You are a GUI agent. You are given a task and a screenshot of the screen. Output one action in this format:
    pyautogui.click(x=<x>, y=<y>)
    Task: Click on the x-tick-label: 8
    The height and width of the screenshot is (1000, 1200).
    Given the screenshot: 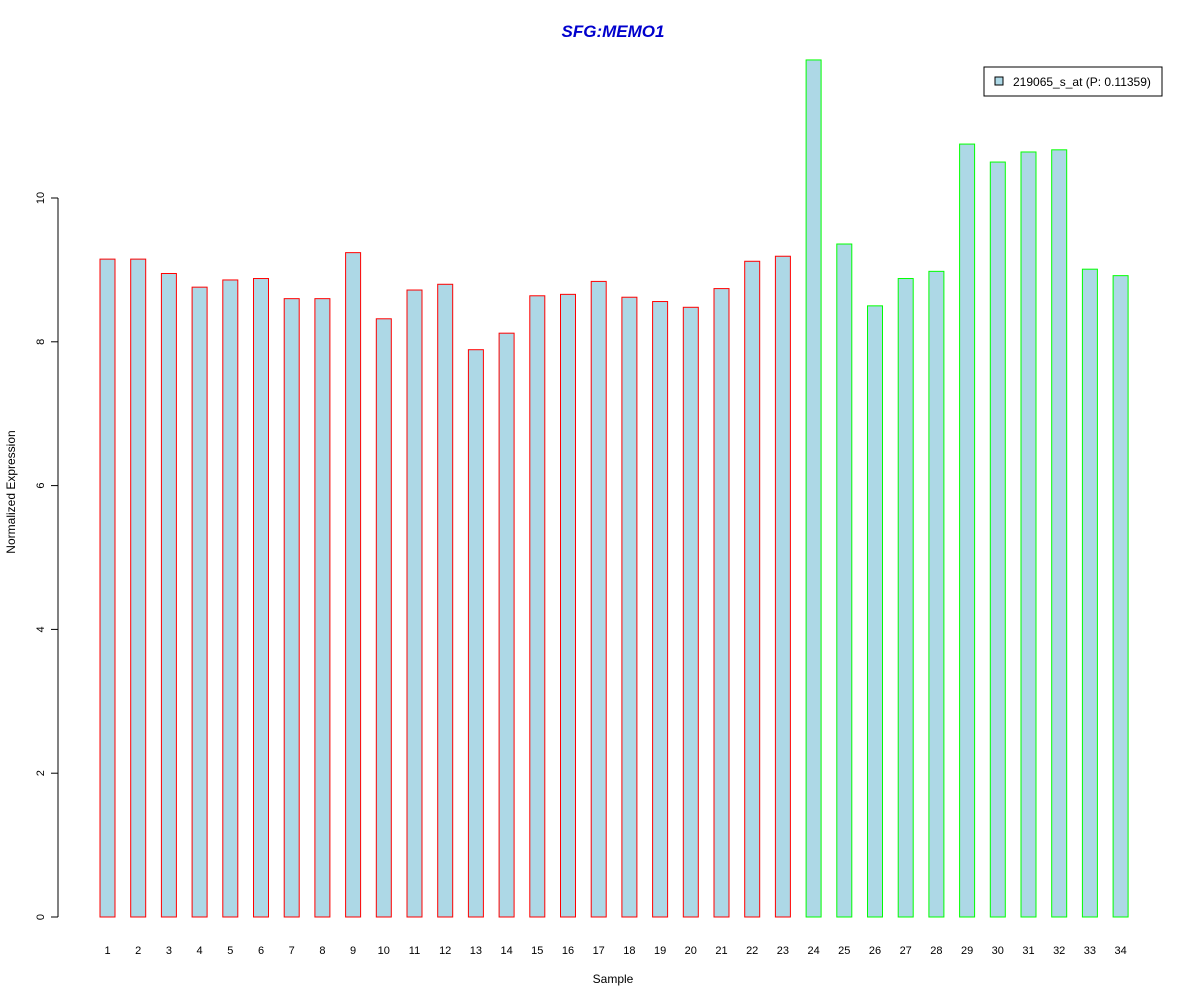 What is the action you would take?
    pyautogui.click(x=322, y=951)
    